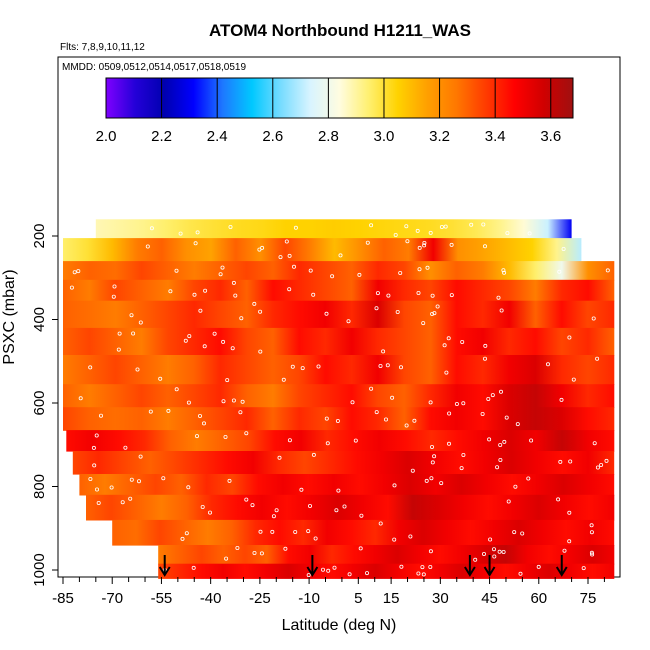 The image size is (650, 650). I want to click on colorbar-tick-label: 3.6, so click(550, 136).